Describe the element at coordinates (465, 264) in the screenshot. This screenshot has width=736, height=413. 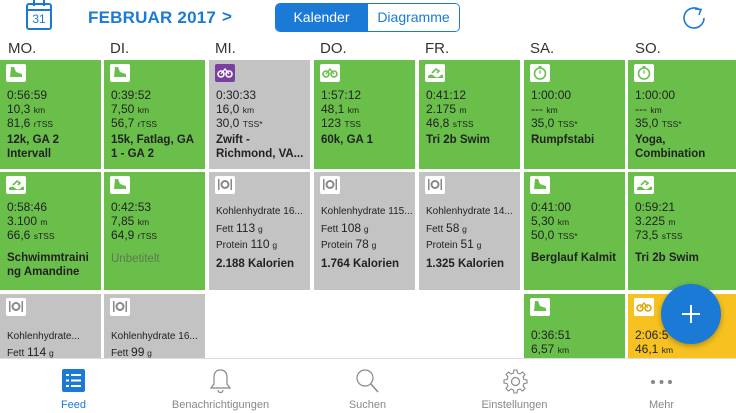
I see `calories-text: 1.325 Kalorien` at that location.